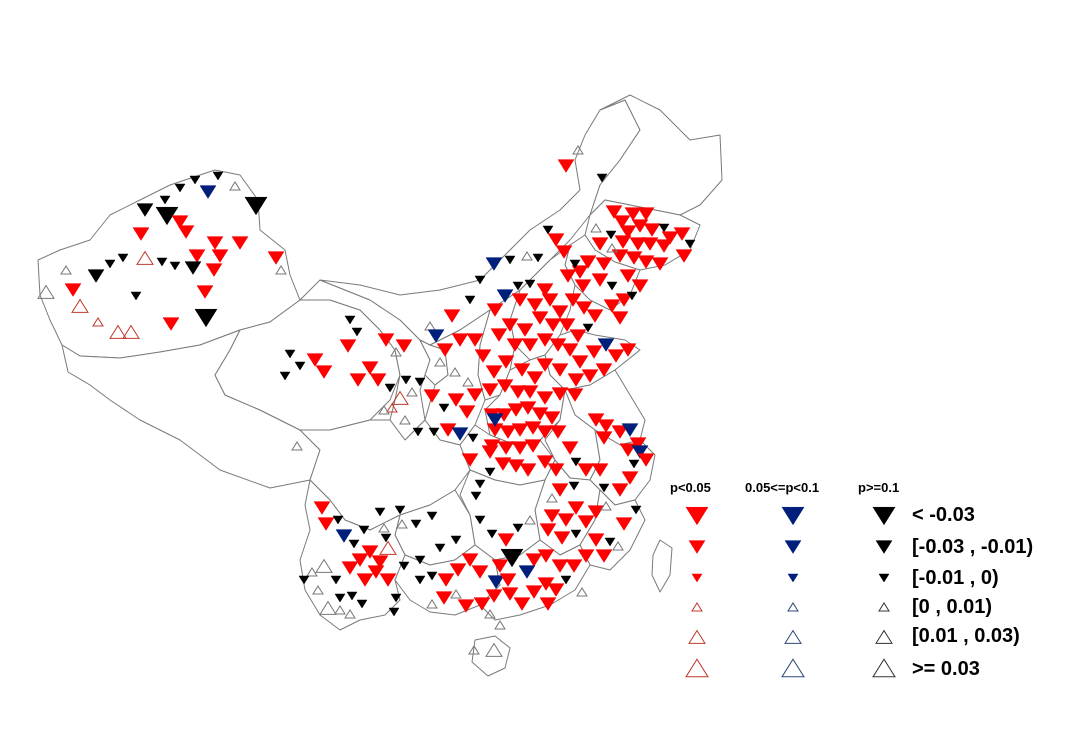 Image resolution: width=1070 pixels, height=756 pixels. What do you see at coordinates (952, 607) in the screenshot?
I see `legend-class-label-4: [0 , 0.01)` at bounding box center [952, 607].